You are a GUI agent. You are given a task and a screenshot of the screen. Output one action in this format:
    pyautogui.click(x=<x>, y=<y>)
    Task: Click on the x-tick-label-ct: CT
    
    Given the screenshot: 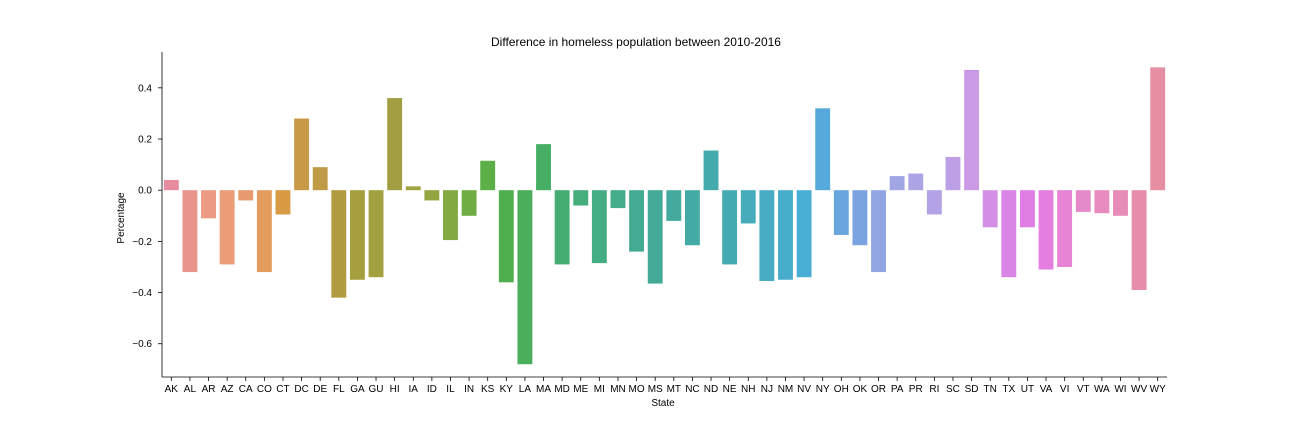 What is the action you would take?
    pyautogui.click(x=282, y=389)
    